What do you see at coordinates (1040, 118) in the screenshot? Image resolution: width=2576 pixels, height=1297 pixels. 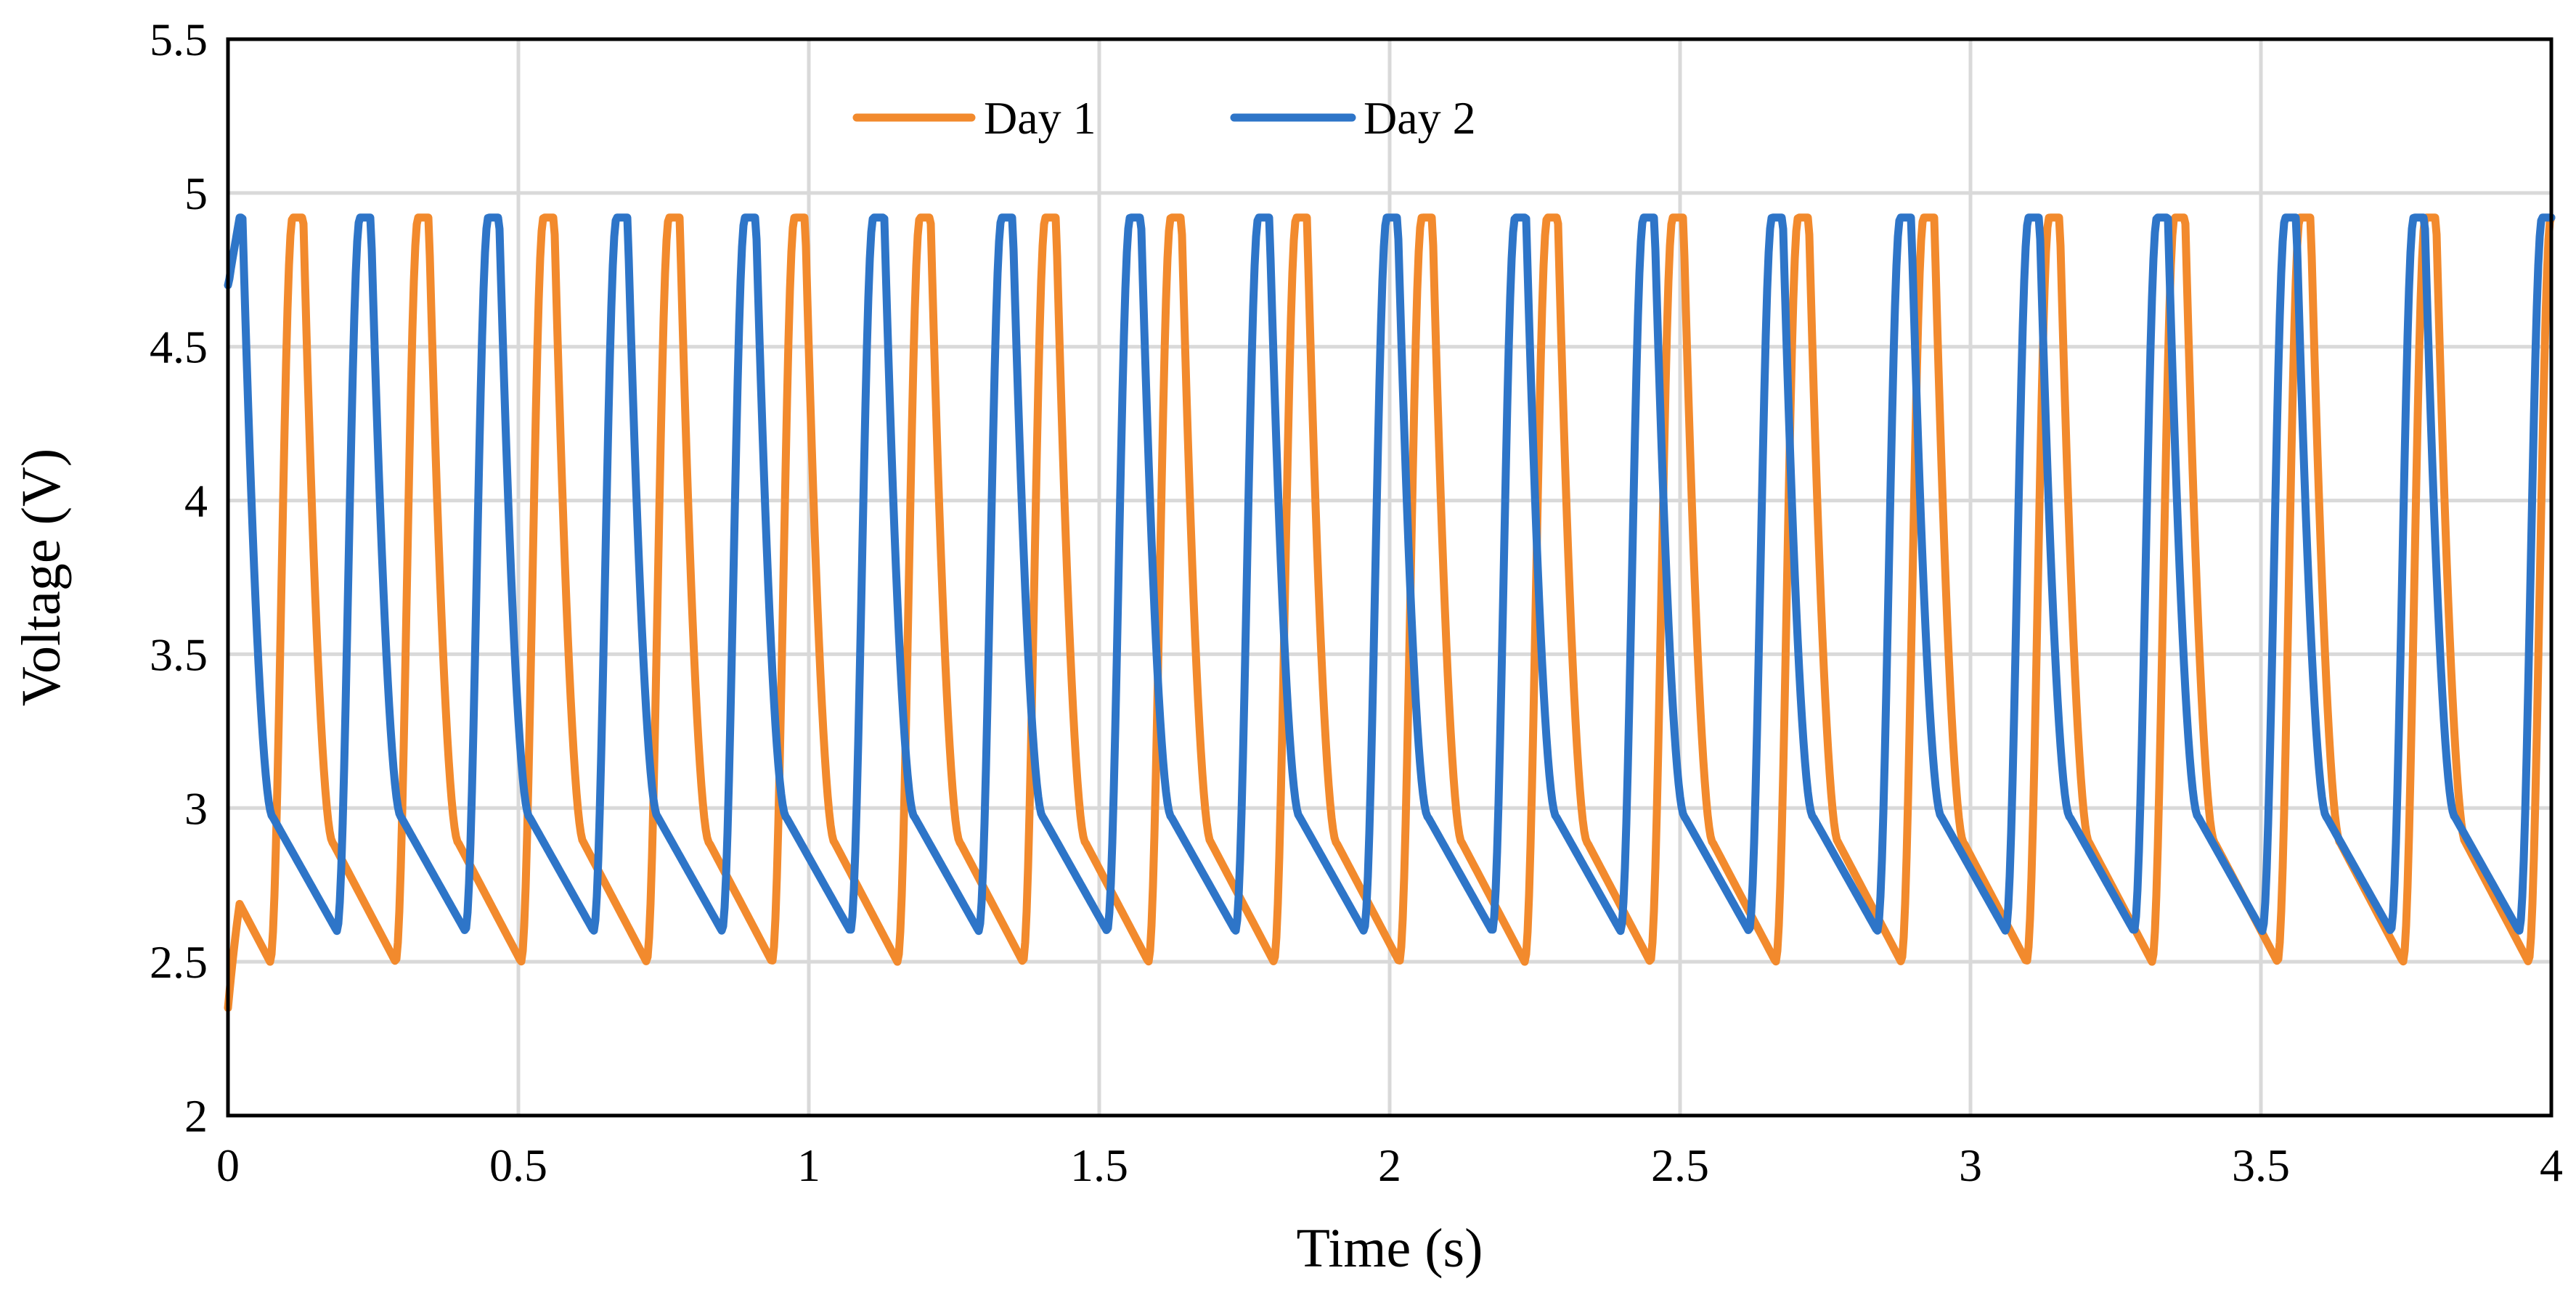 I see `legend-label-day-1: Day 1` at bounding box center [1040, 118].